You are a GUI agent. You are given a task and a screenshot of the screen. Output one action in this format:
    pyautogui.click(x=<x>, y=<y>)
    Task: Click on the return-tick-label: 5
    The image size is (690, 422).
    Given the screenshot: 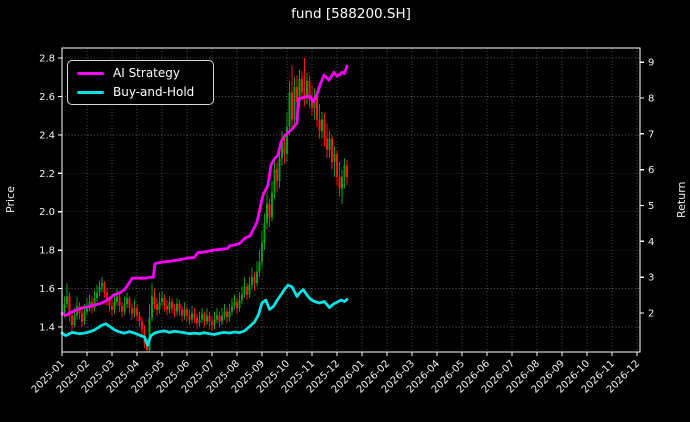 What is the action you would take?
    pyautogui.click(x=651, y=206)
    